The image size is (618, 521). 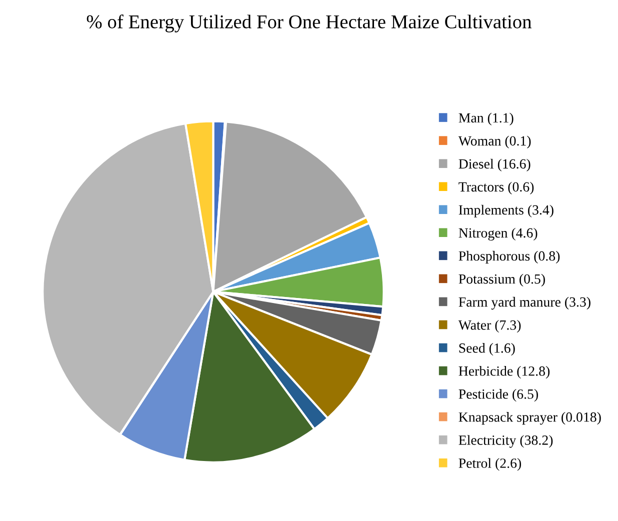 What do you see at coordinates (489, 326) in the screenshot?
I see `legend-label: Water (7.3)` at bounding box center [489, 326].